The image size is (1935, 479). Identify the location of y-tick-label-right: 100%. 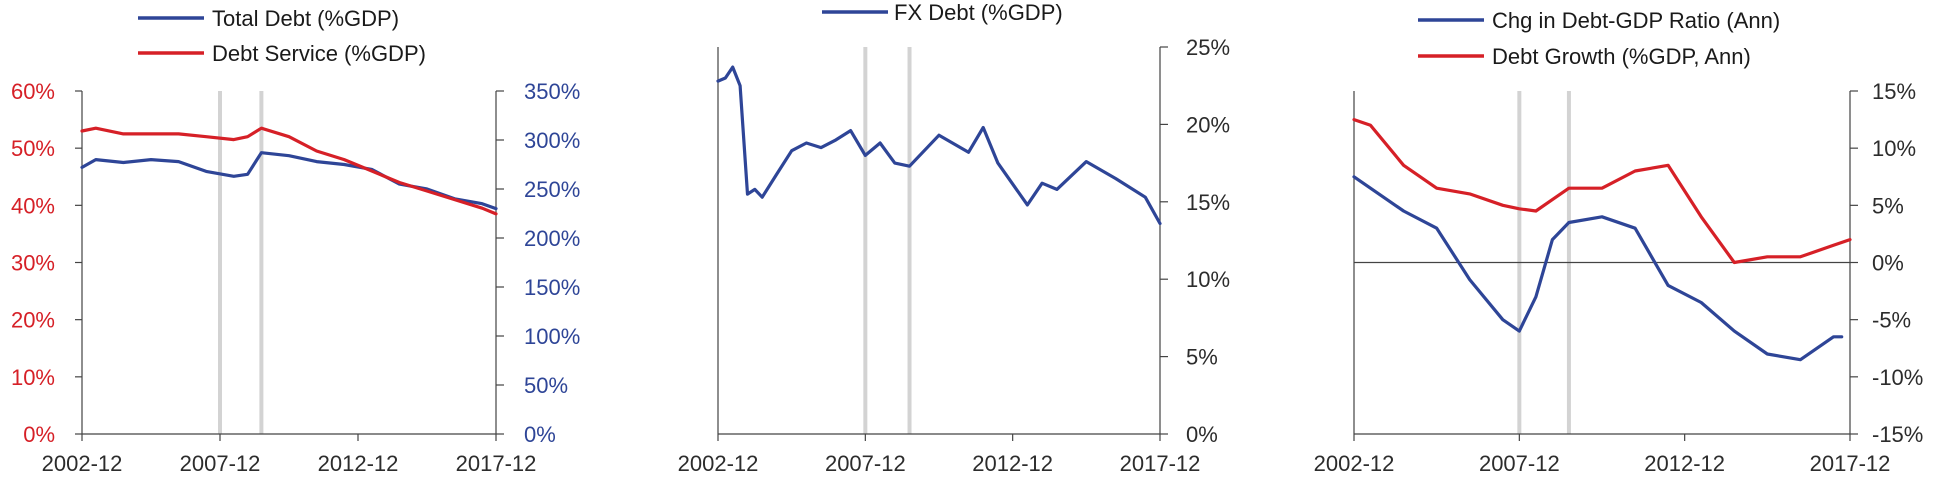
(552, 336).